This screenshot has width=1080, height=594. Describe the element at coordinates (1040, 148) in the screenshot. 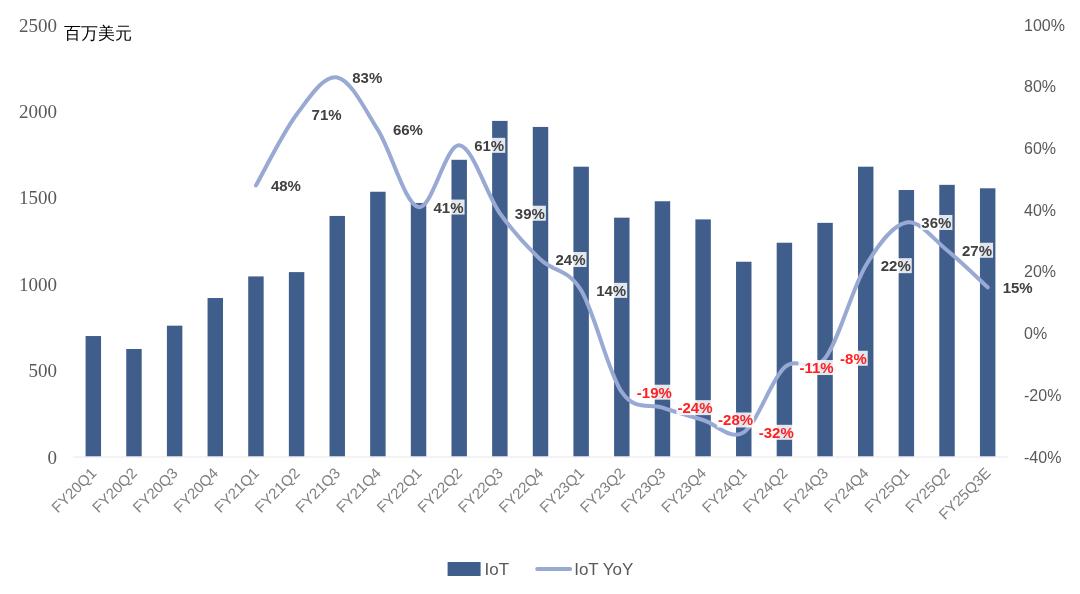

I see `y2-tick-label: 60%` at that location.